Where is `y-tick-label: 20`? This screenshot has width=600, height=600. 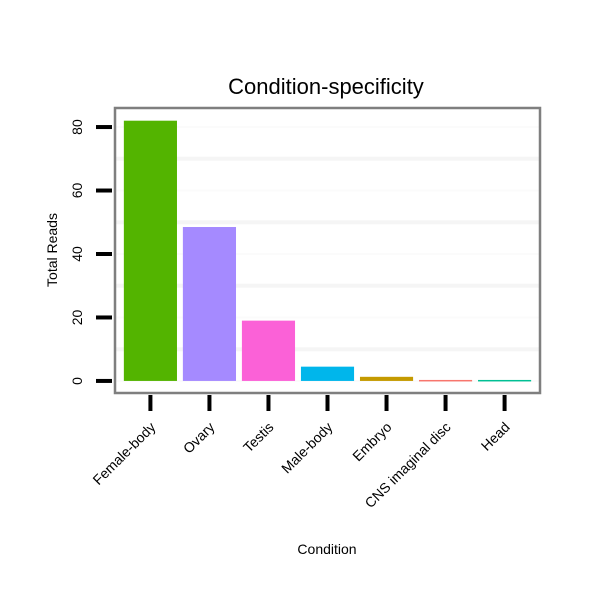
y-tick-label: 20 is located at coordinates (77, 317).